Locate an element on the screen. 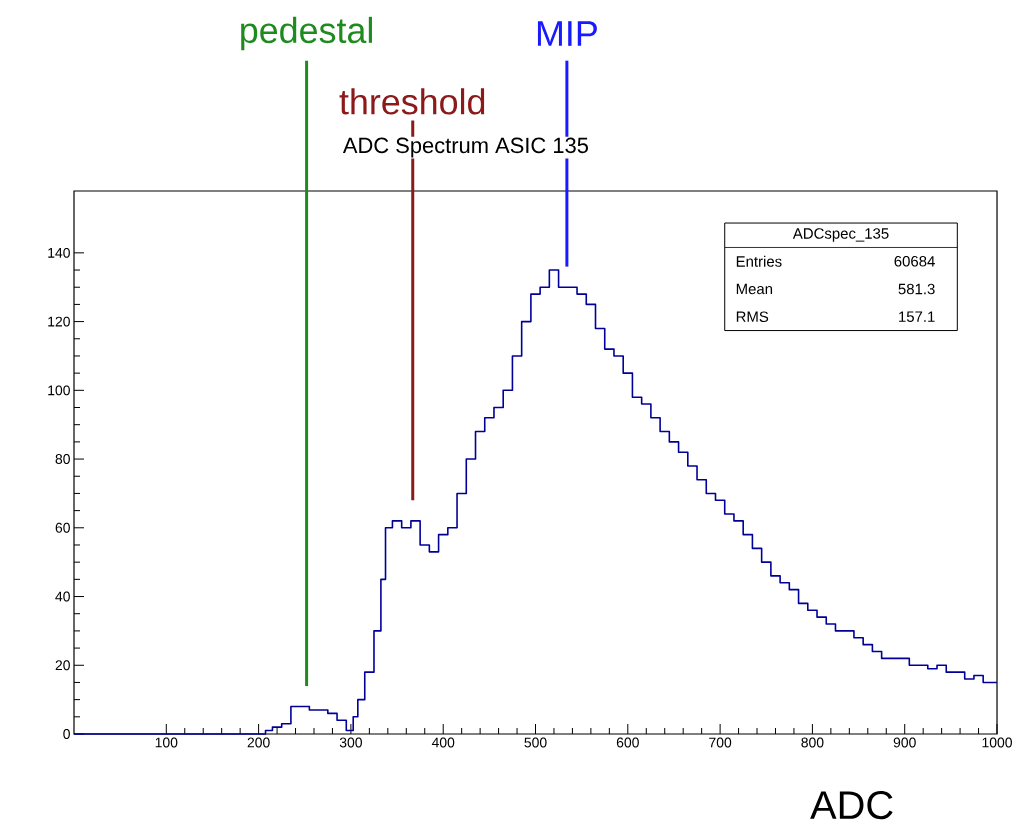  x-tick-label: 600 is located at coordinates (627, 742).